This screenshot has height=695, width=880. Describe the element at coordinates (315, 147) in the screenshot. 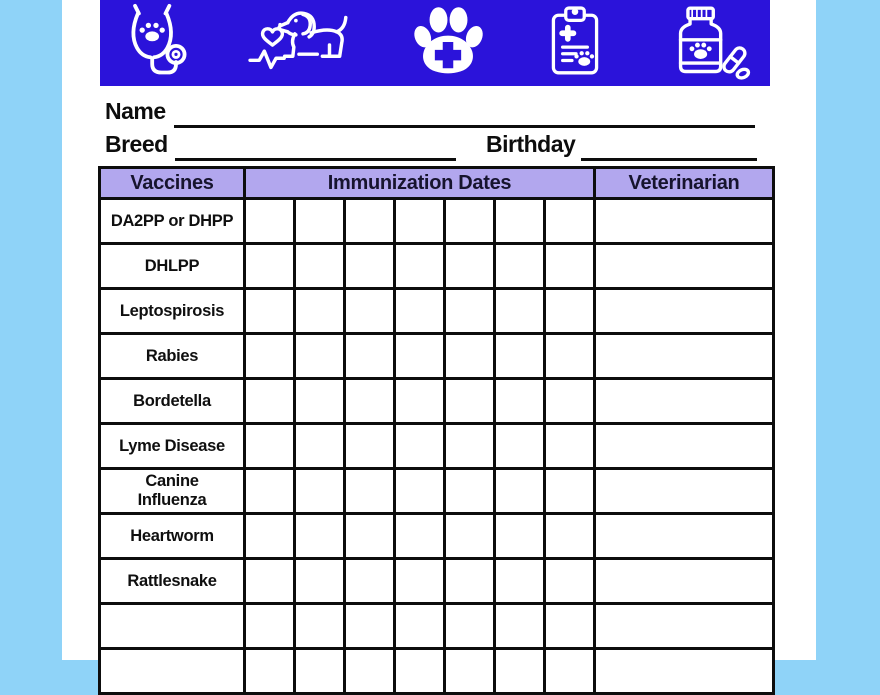

I see `breed-field` at that location.